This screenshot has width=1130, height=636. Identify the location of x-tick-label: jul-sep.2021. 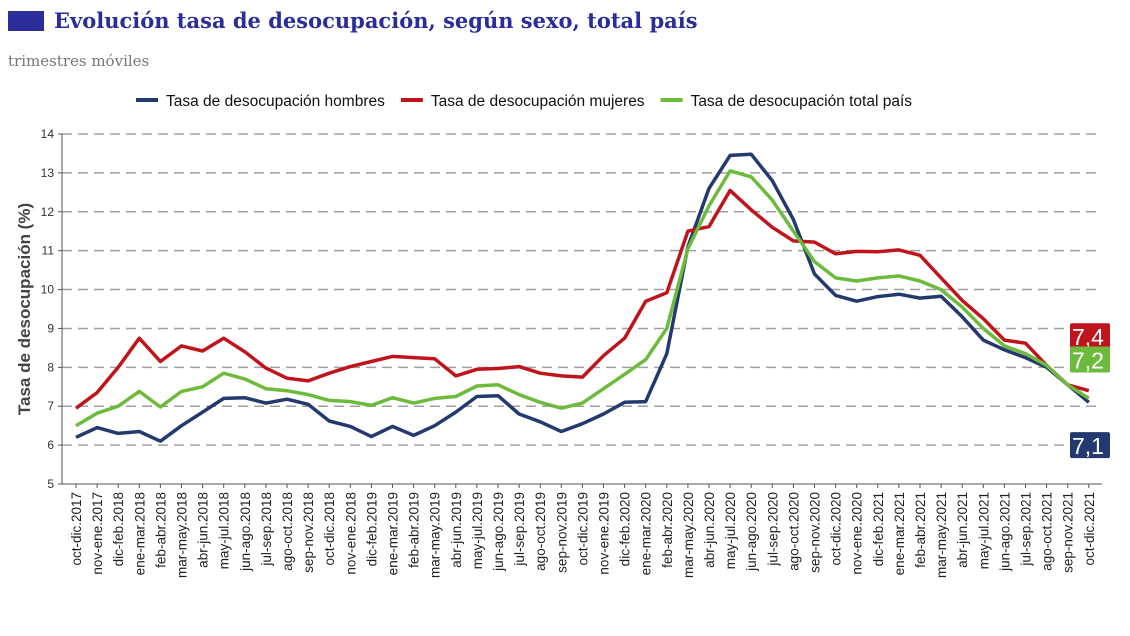
(1026, 529).